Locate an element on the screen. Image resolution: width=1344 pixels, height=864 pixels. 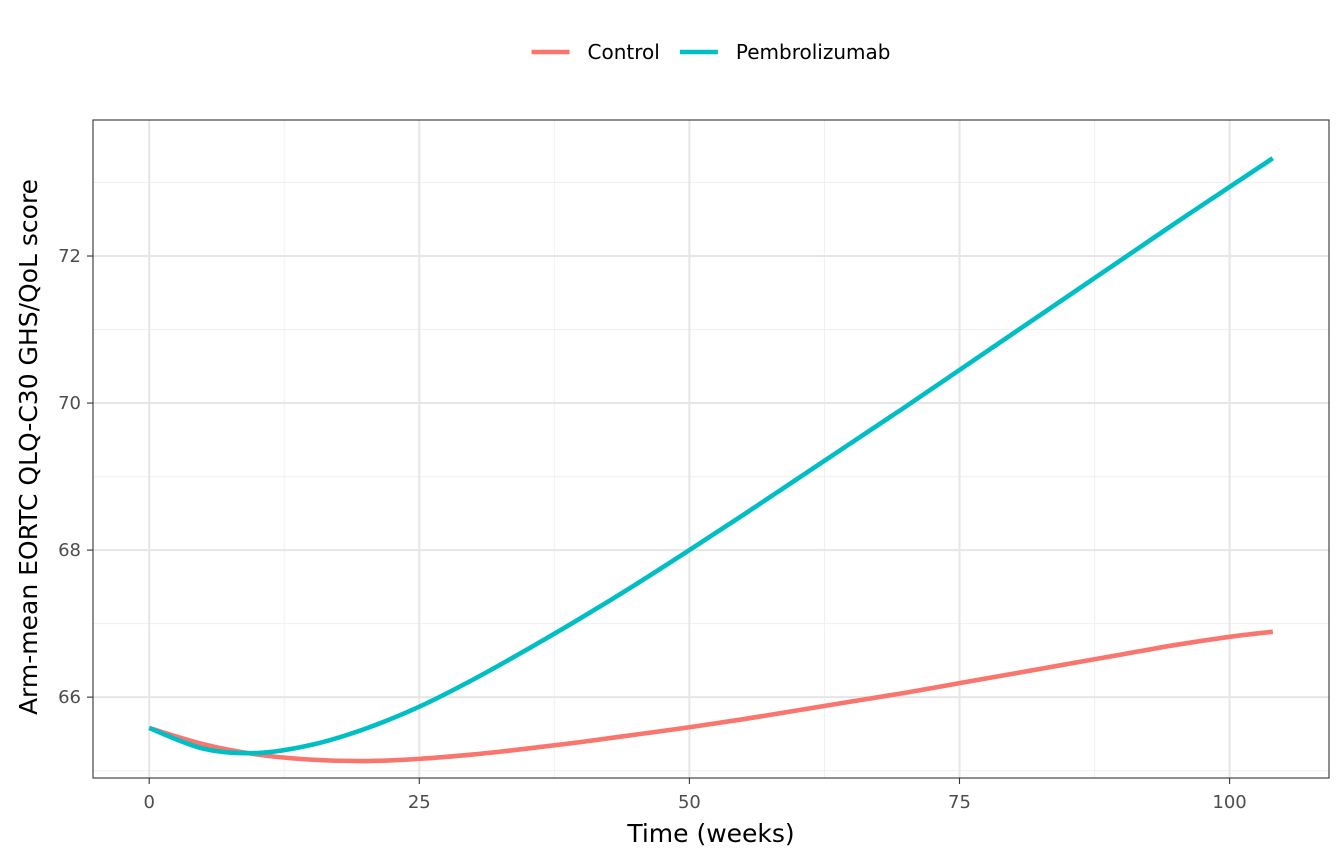
y-tick-label: 72 is located at coordinates (69, 256).